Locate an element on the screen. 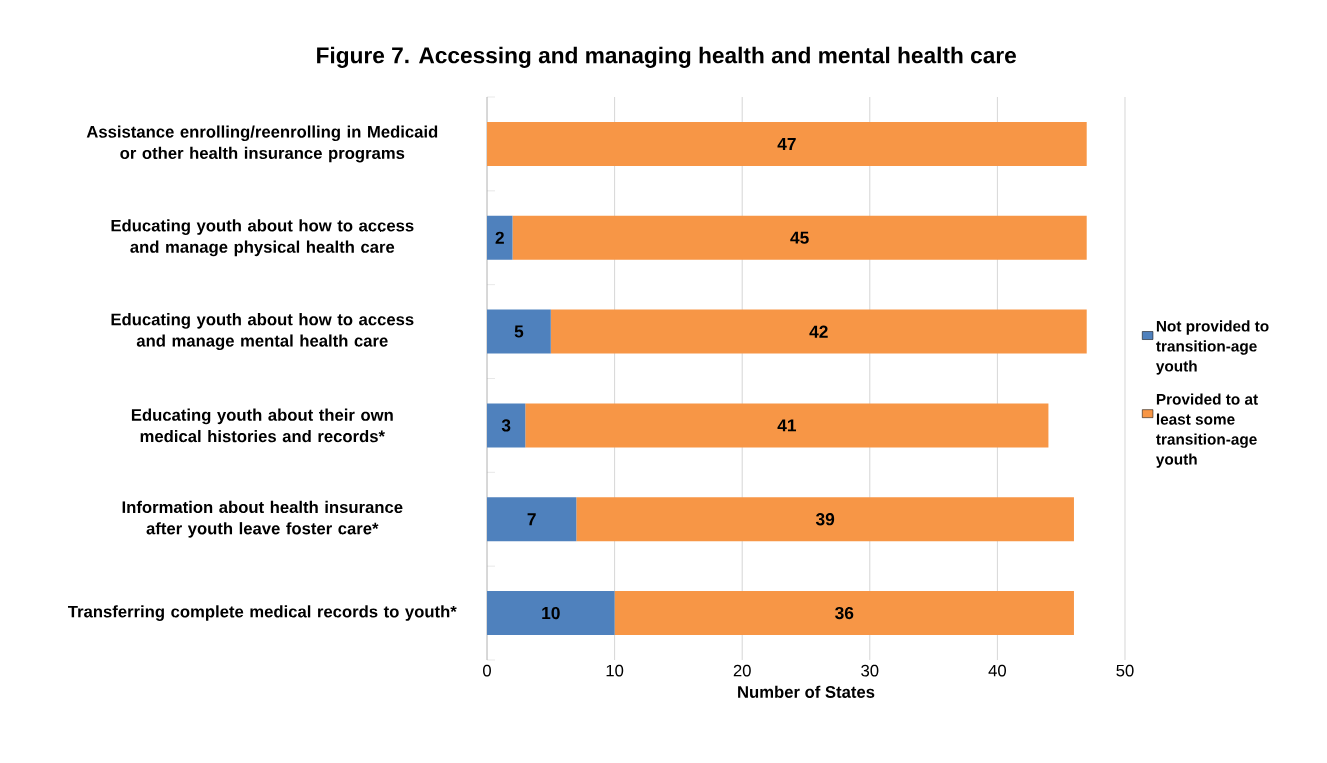  data-label: 5 is located at coordinates (519, 331).